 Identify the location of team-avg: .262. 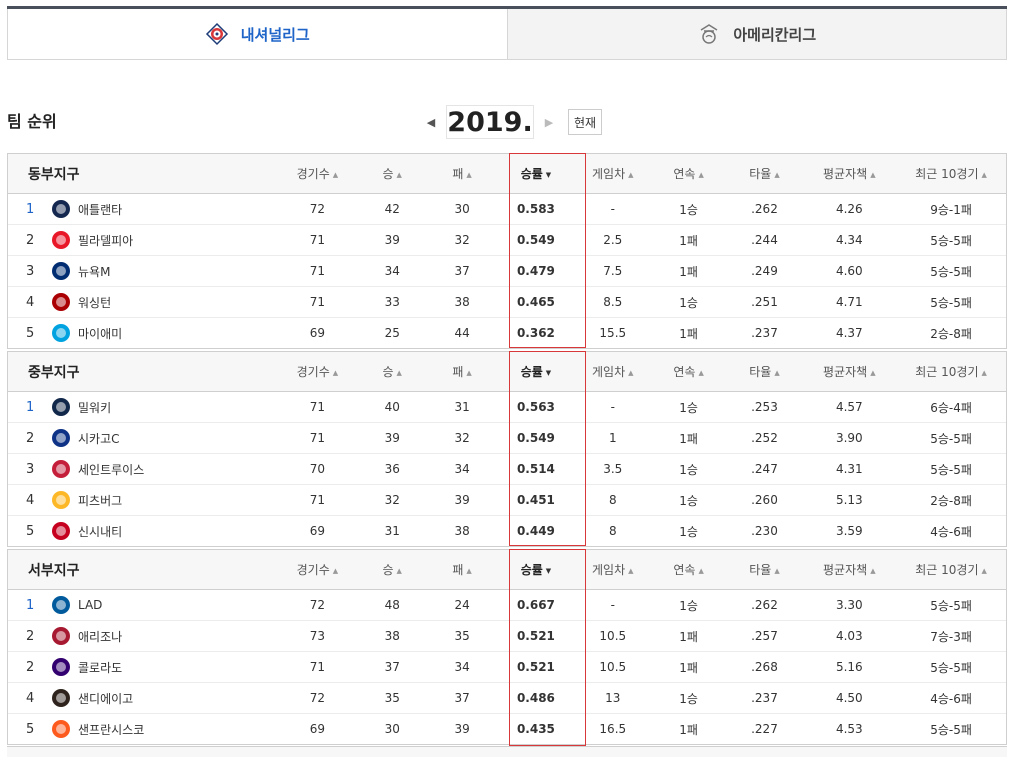
(764, 605).